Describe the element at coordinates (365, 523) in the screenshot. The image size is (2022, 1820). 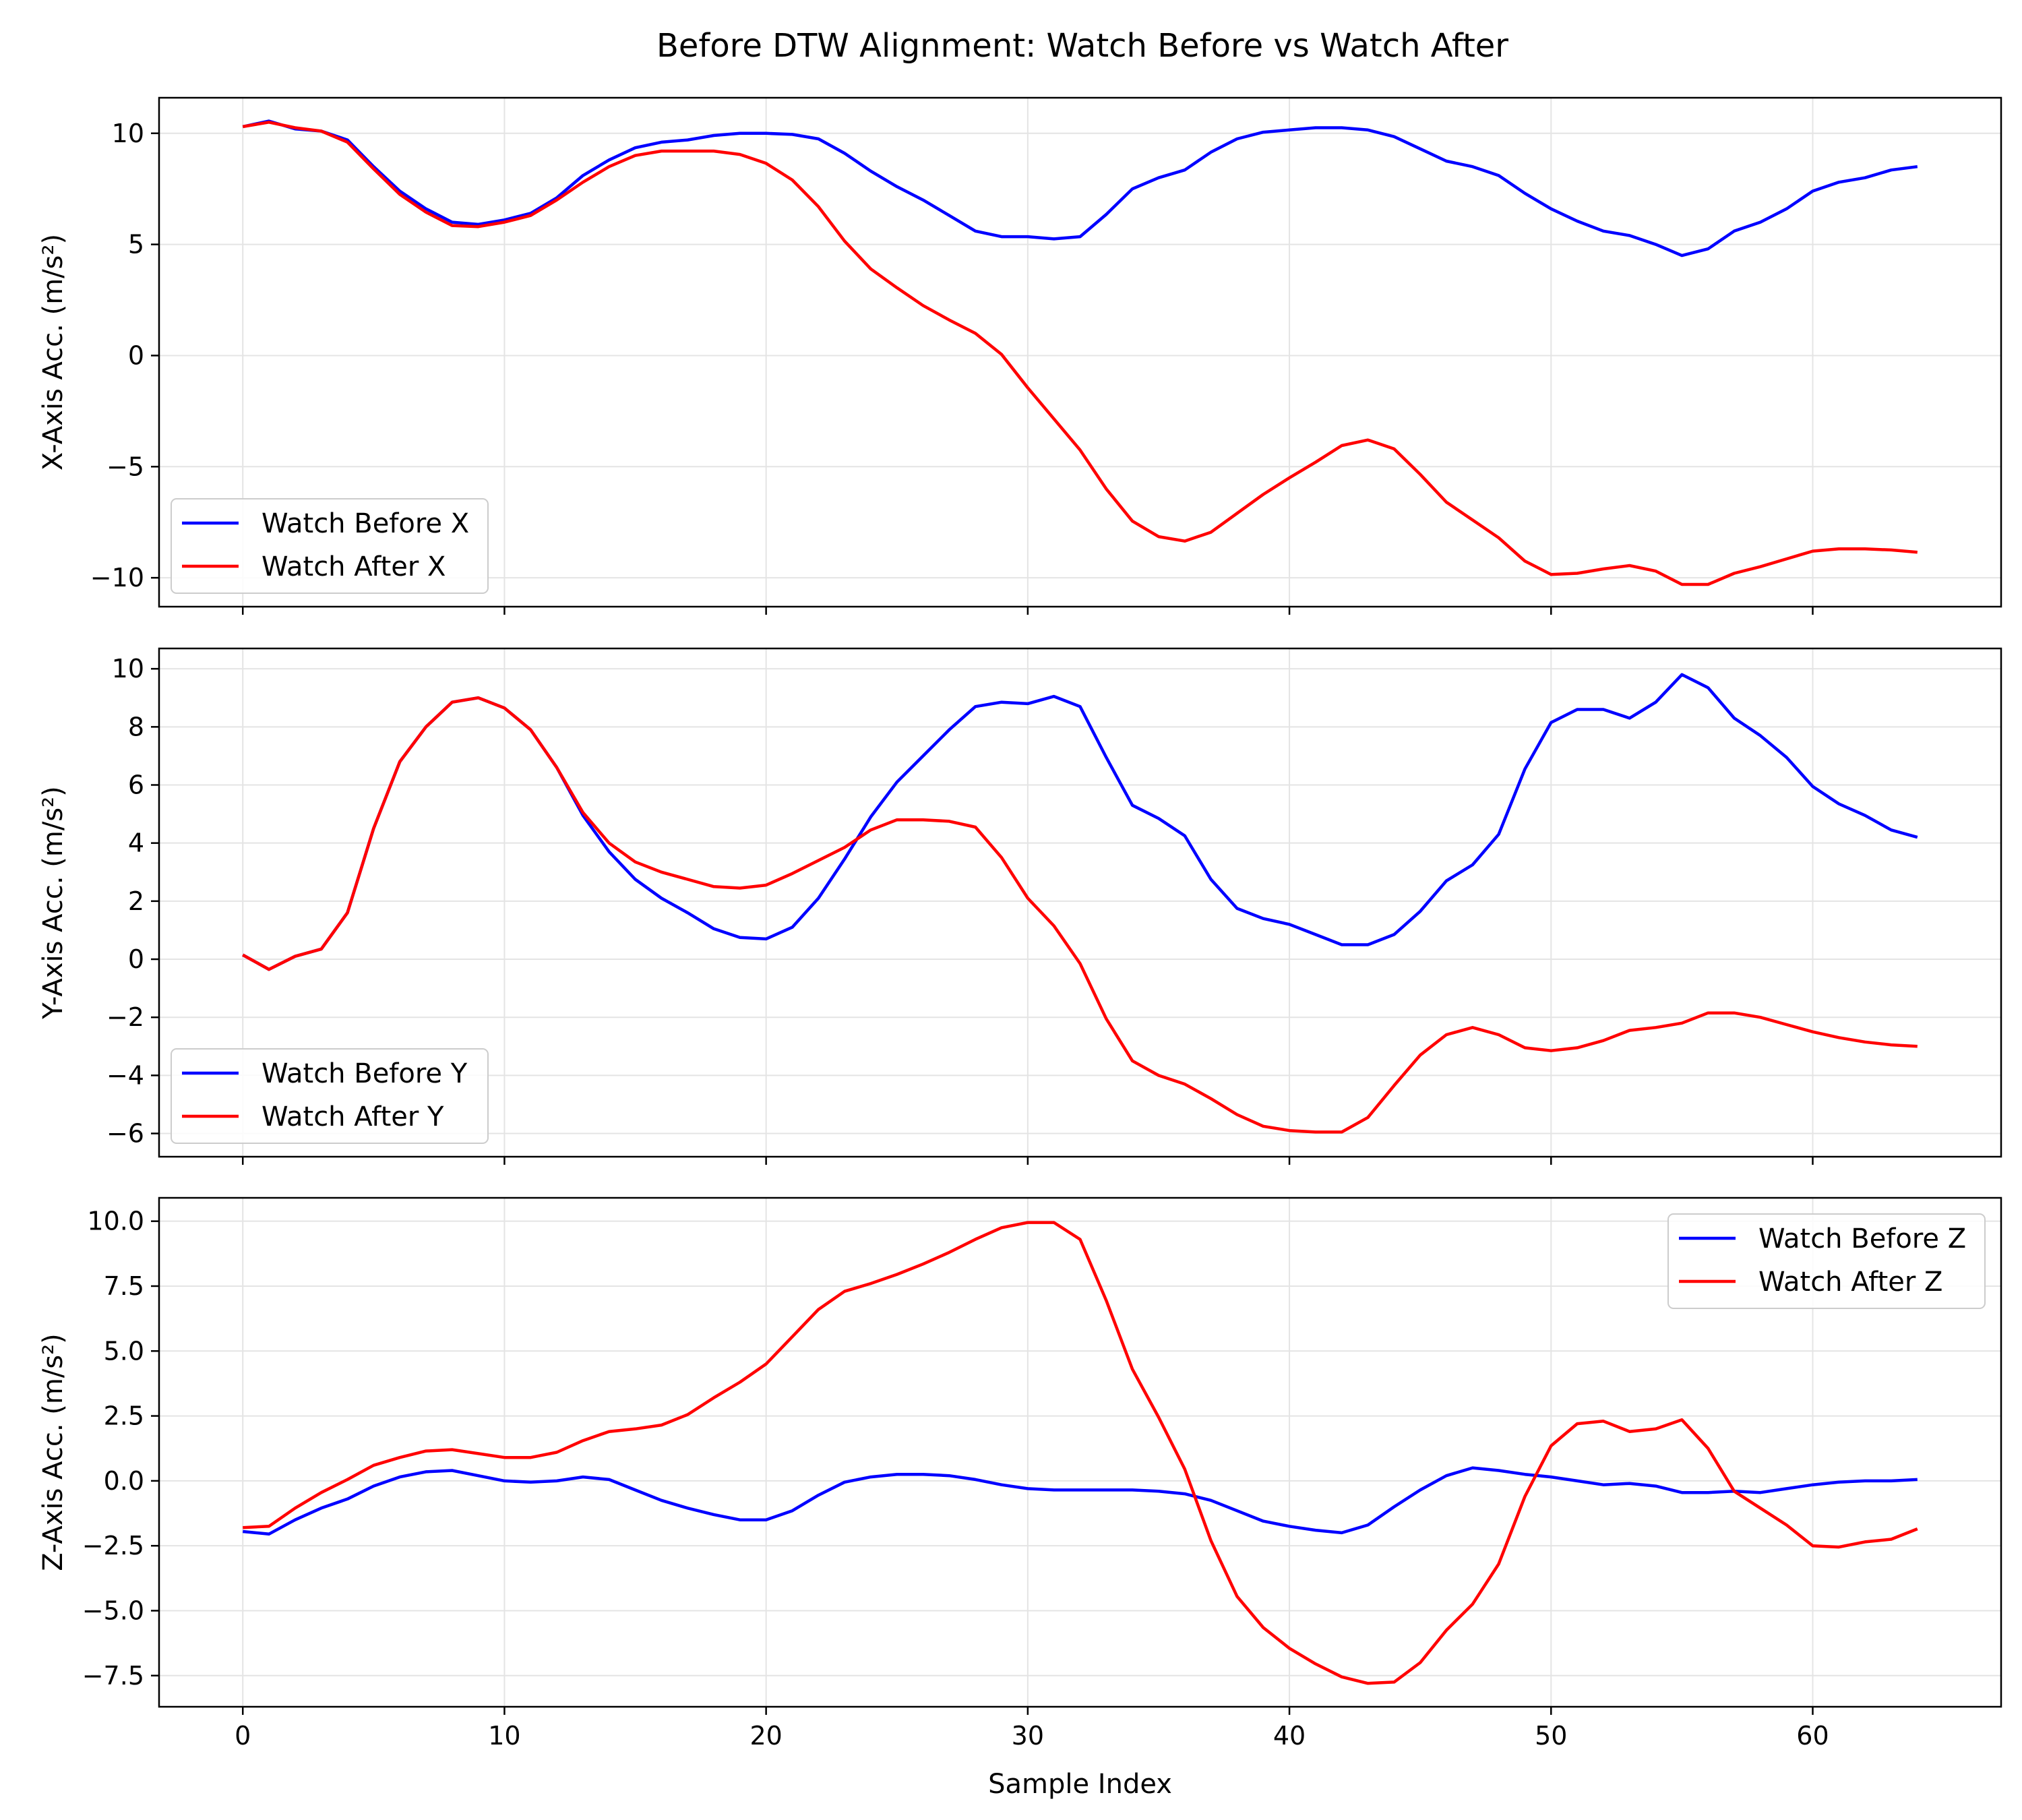
I see `legend-label: Watch Before X` at that location.